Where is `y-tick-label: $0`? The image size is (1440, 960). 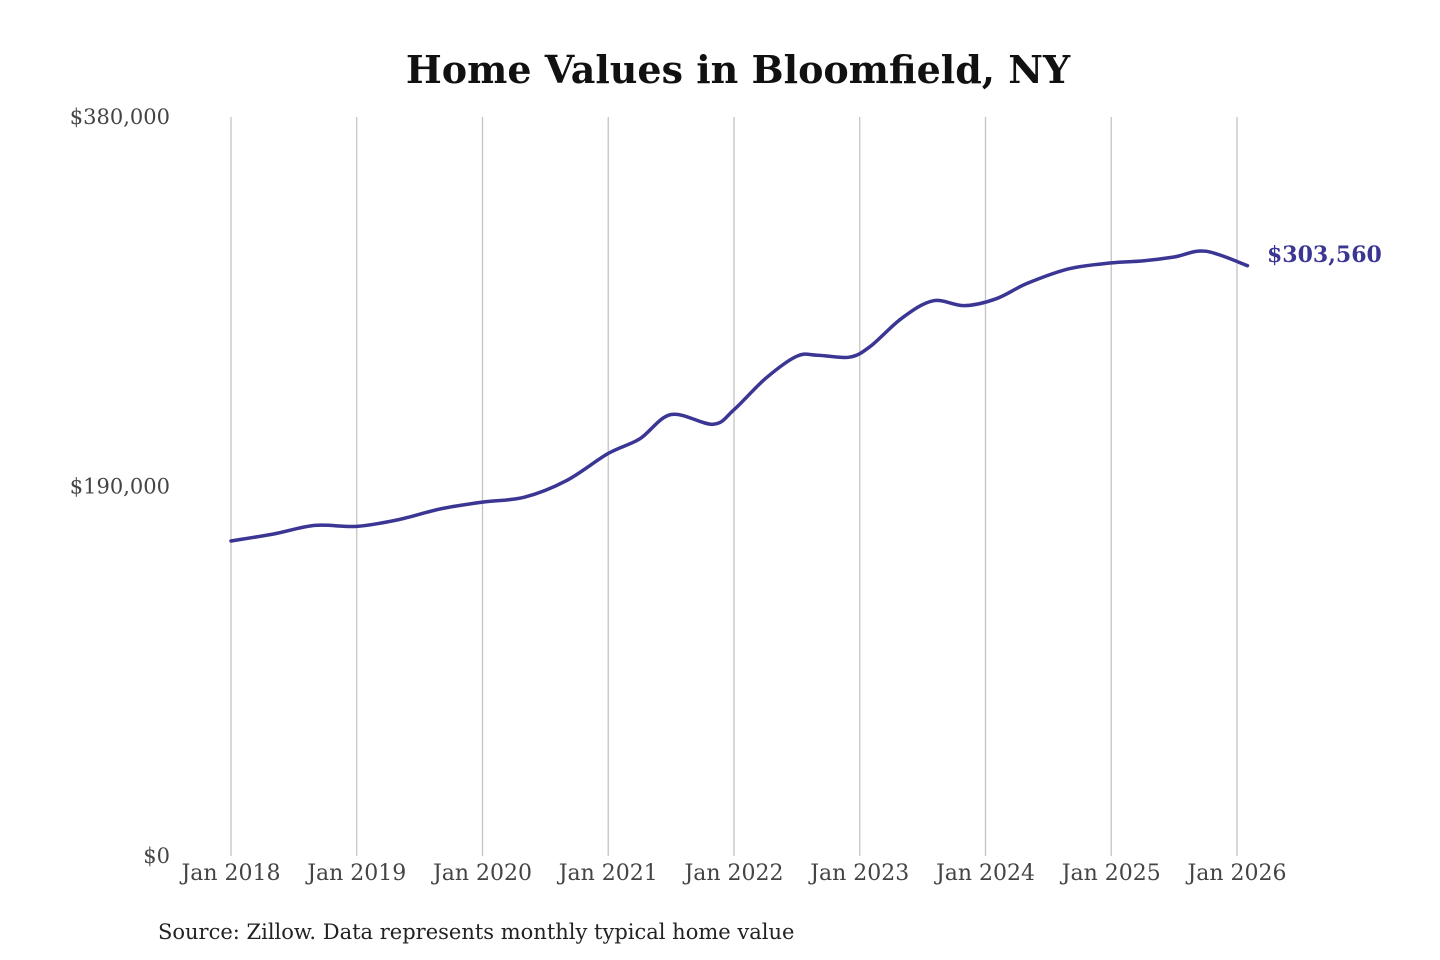
y-tick-label: $0 is located at coordinates (156, 856).